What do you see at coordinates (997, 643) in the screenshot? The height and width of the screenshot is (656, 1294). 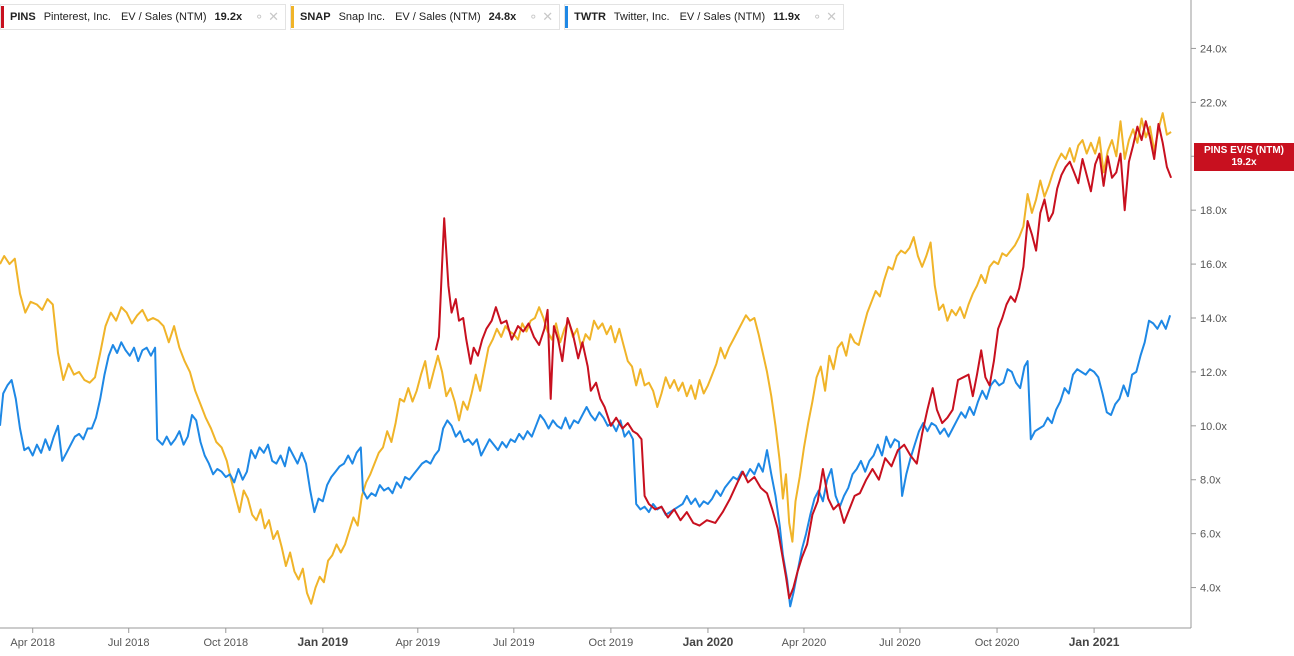 I see `x-tick-label: Oct 2020` at bounding box center [997, 643].